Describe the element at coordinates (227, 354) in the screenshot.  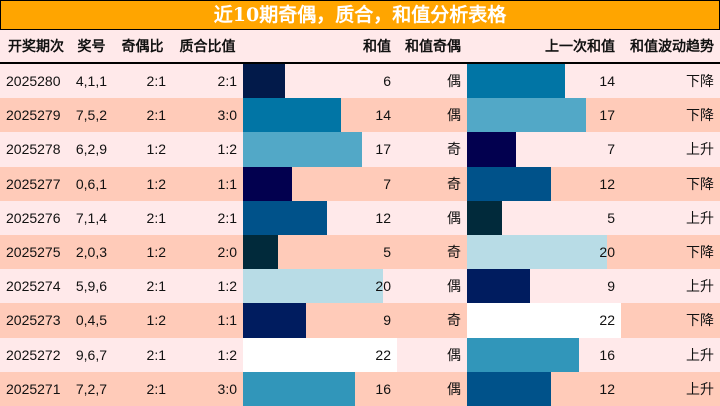
I see `prime-comp-cell-text: 1:2` at that location.